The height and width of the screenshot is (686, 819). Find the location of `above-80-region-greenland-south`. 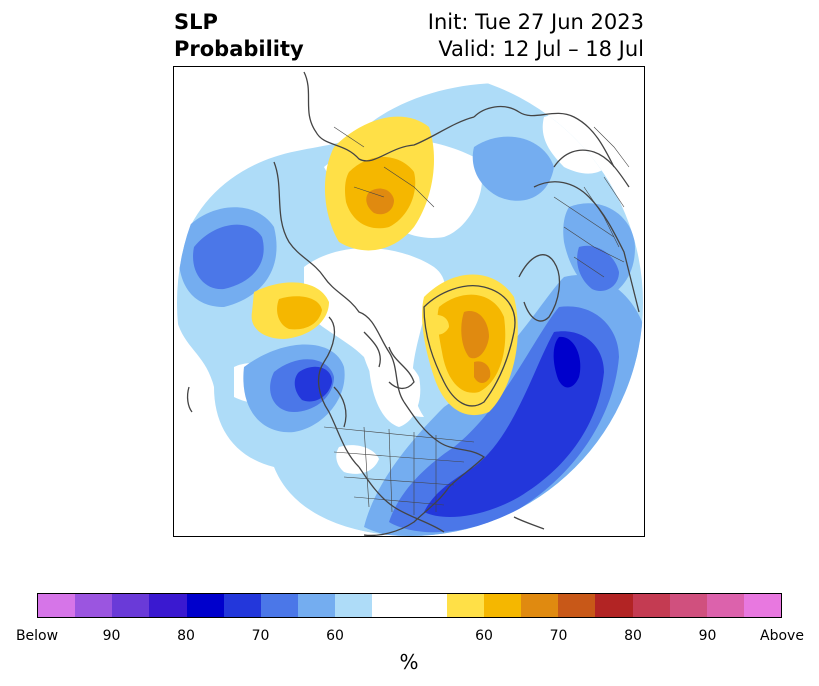

above-80-region-greenland-south is located at coordinates (482, 372).